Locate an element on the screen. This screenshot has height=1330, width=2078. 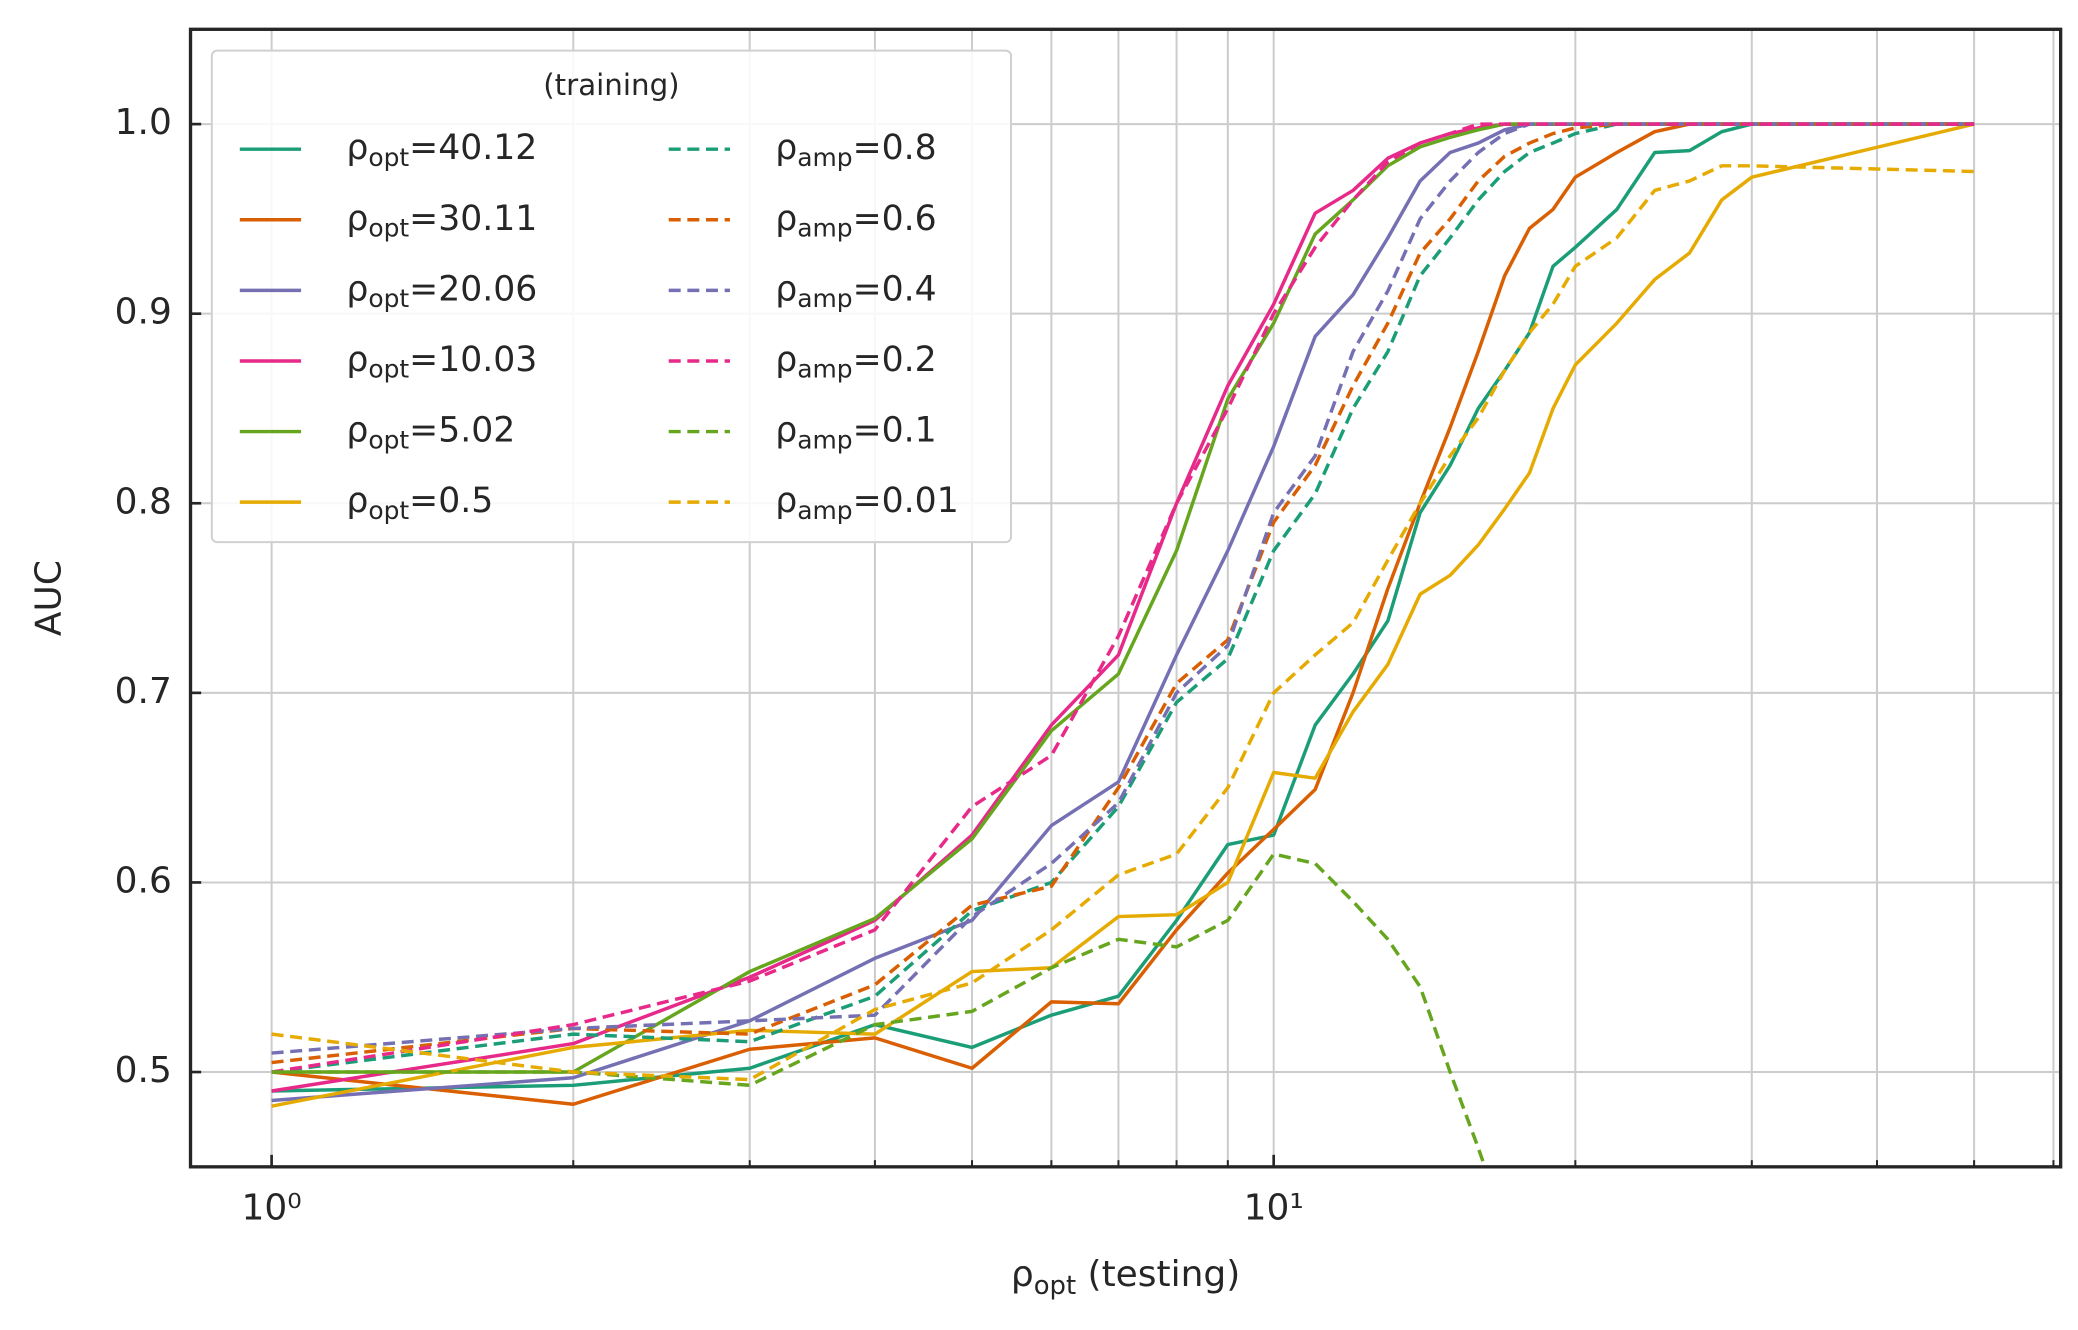
legend-label: ρopt=40.12 is located at coordinates (441, 150).